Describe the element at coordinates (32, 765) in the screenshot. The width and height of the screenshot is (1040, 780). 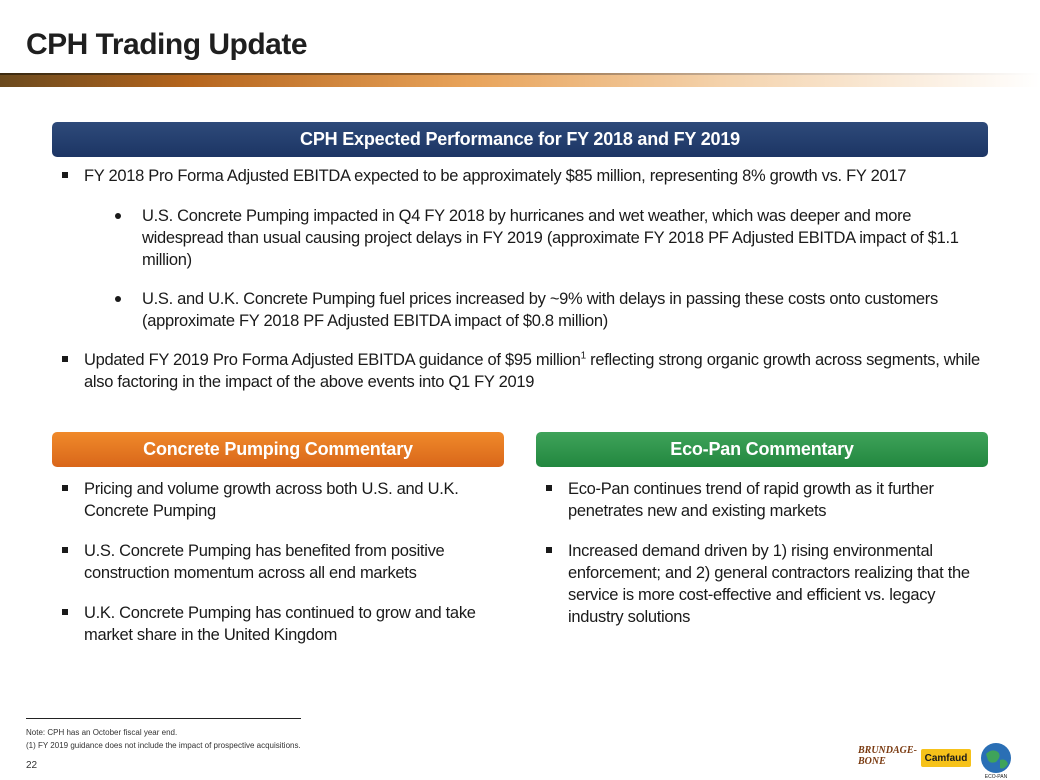
I see `page-number: 22` at that location.